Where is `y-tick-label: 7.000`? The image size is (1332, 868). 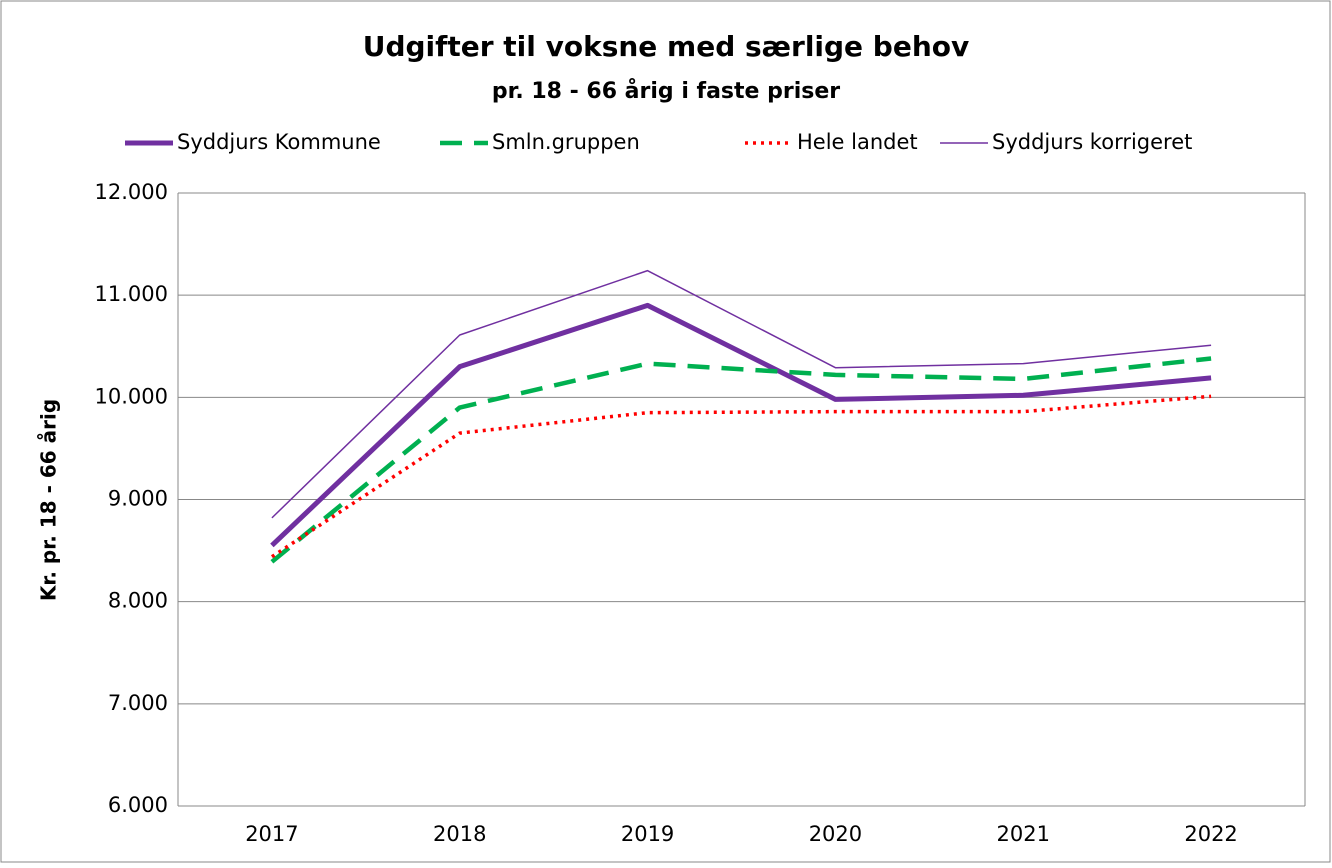
y-tick-label: 7.000 is located at coordinates (138, 703).